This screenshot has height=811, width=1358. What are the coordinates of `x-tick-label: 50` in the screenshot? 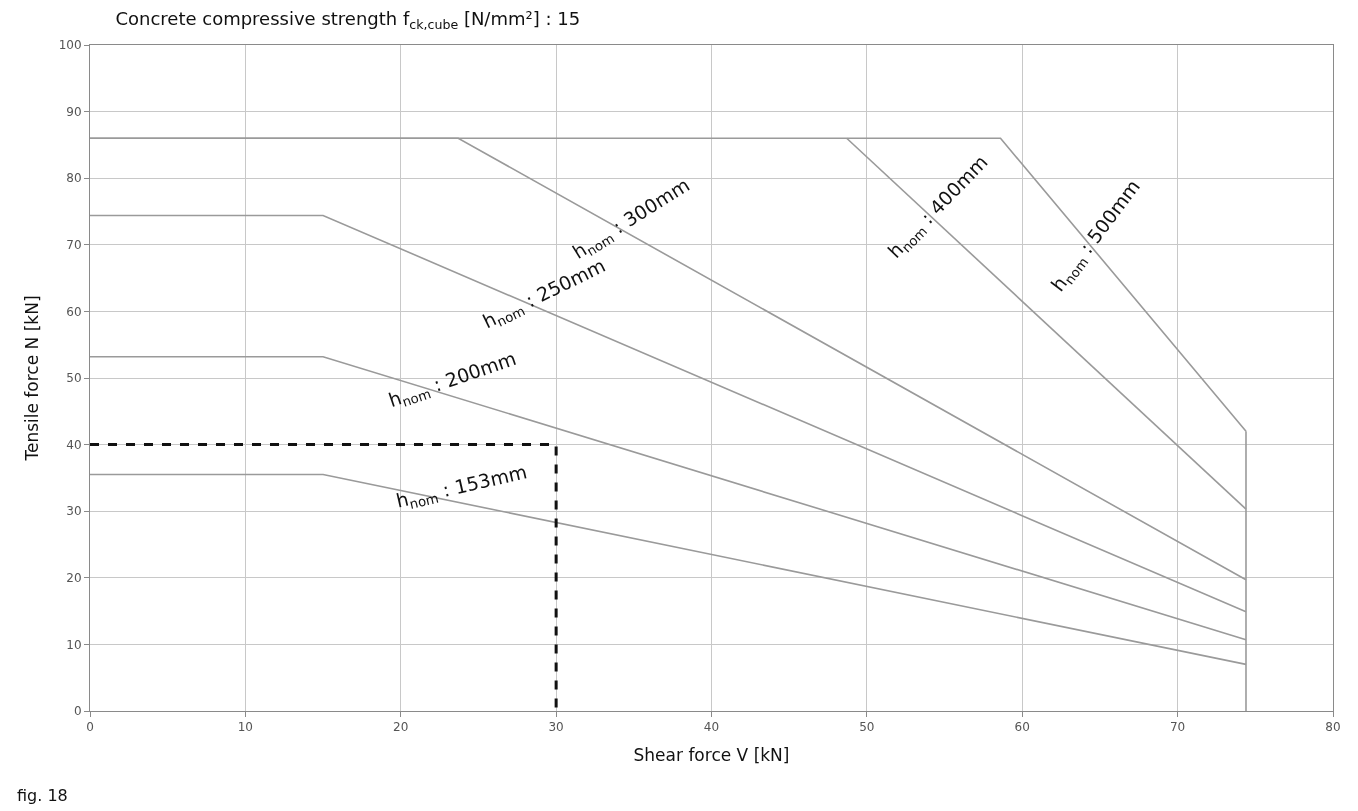 It's located at (867, 727).